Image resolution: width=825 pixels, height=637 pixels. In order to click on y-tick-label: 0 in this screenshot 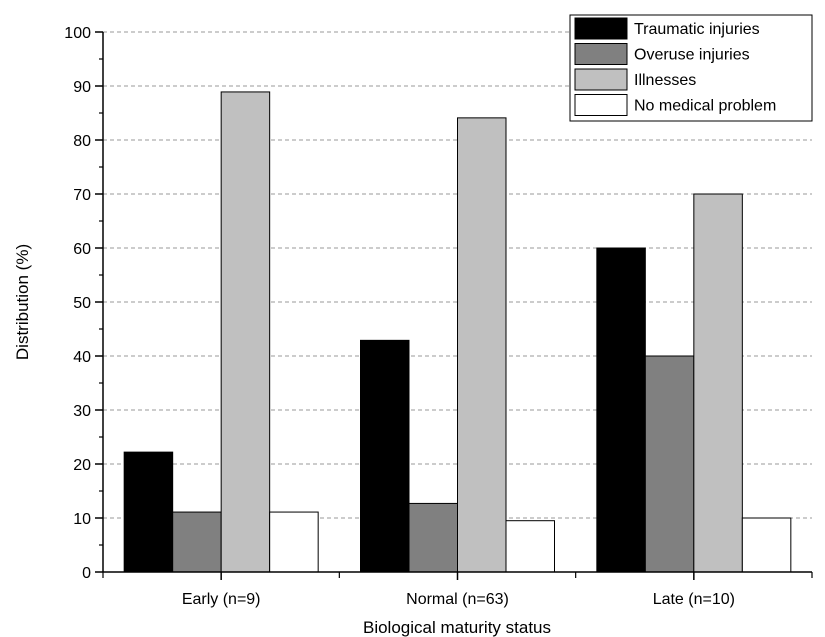, I will do `click(86, 573)`.